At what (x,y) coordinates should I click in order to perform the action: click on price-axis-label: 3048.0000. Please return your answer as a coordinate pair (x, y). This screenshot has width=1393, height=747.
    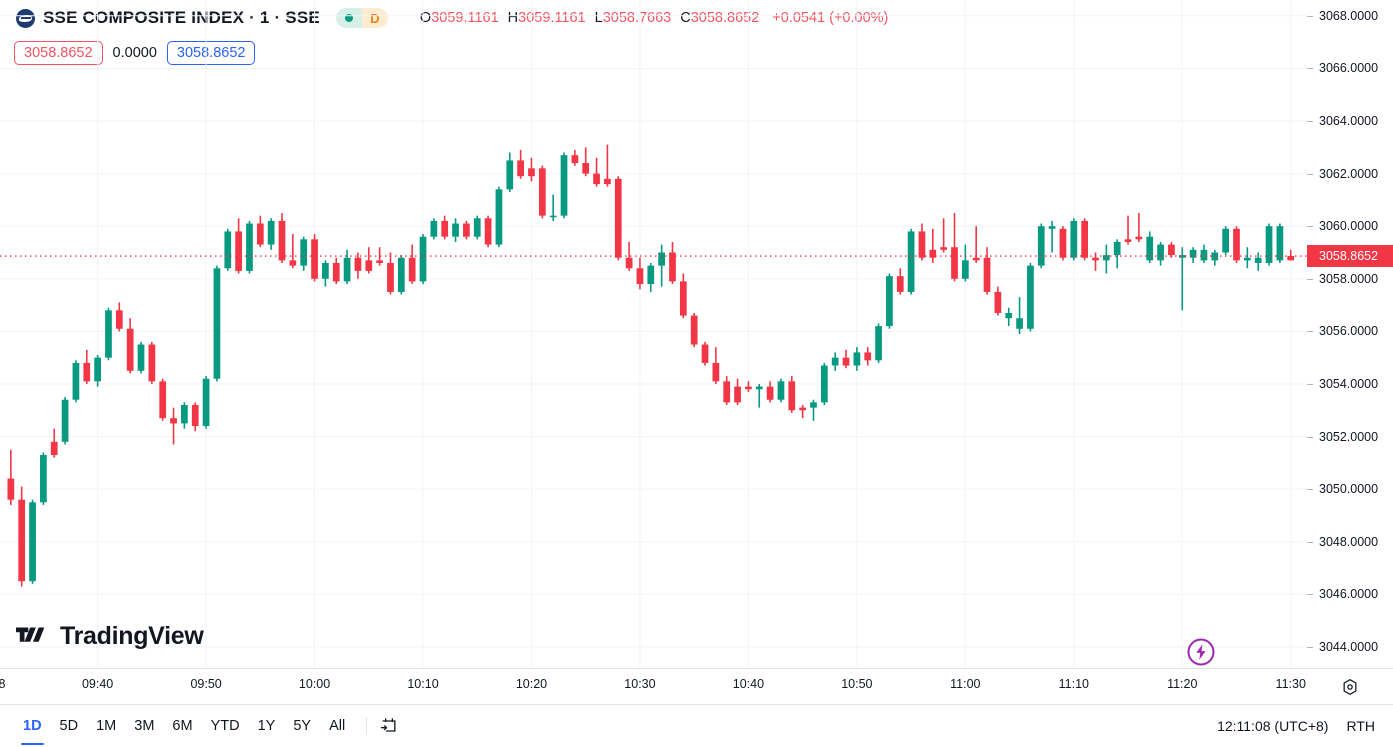
    Looking at the image, I should click on (1349, 541).